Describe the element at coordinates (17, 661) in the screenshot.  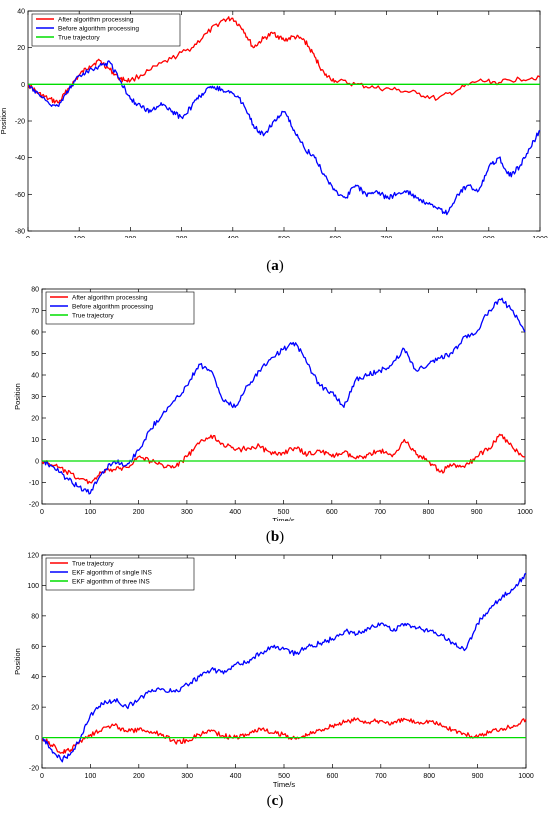
I see `y-axis-label-c: Position` at that location.